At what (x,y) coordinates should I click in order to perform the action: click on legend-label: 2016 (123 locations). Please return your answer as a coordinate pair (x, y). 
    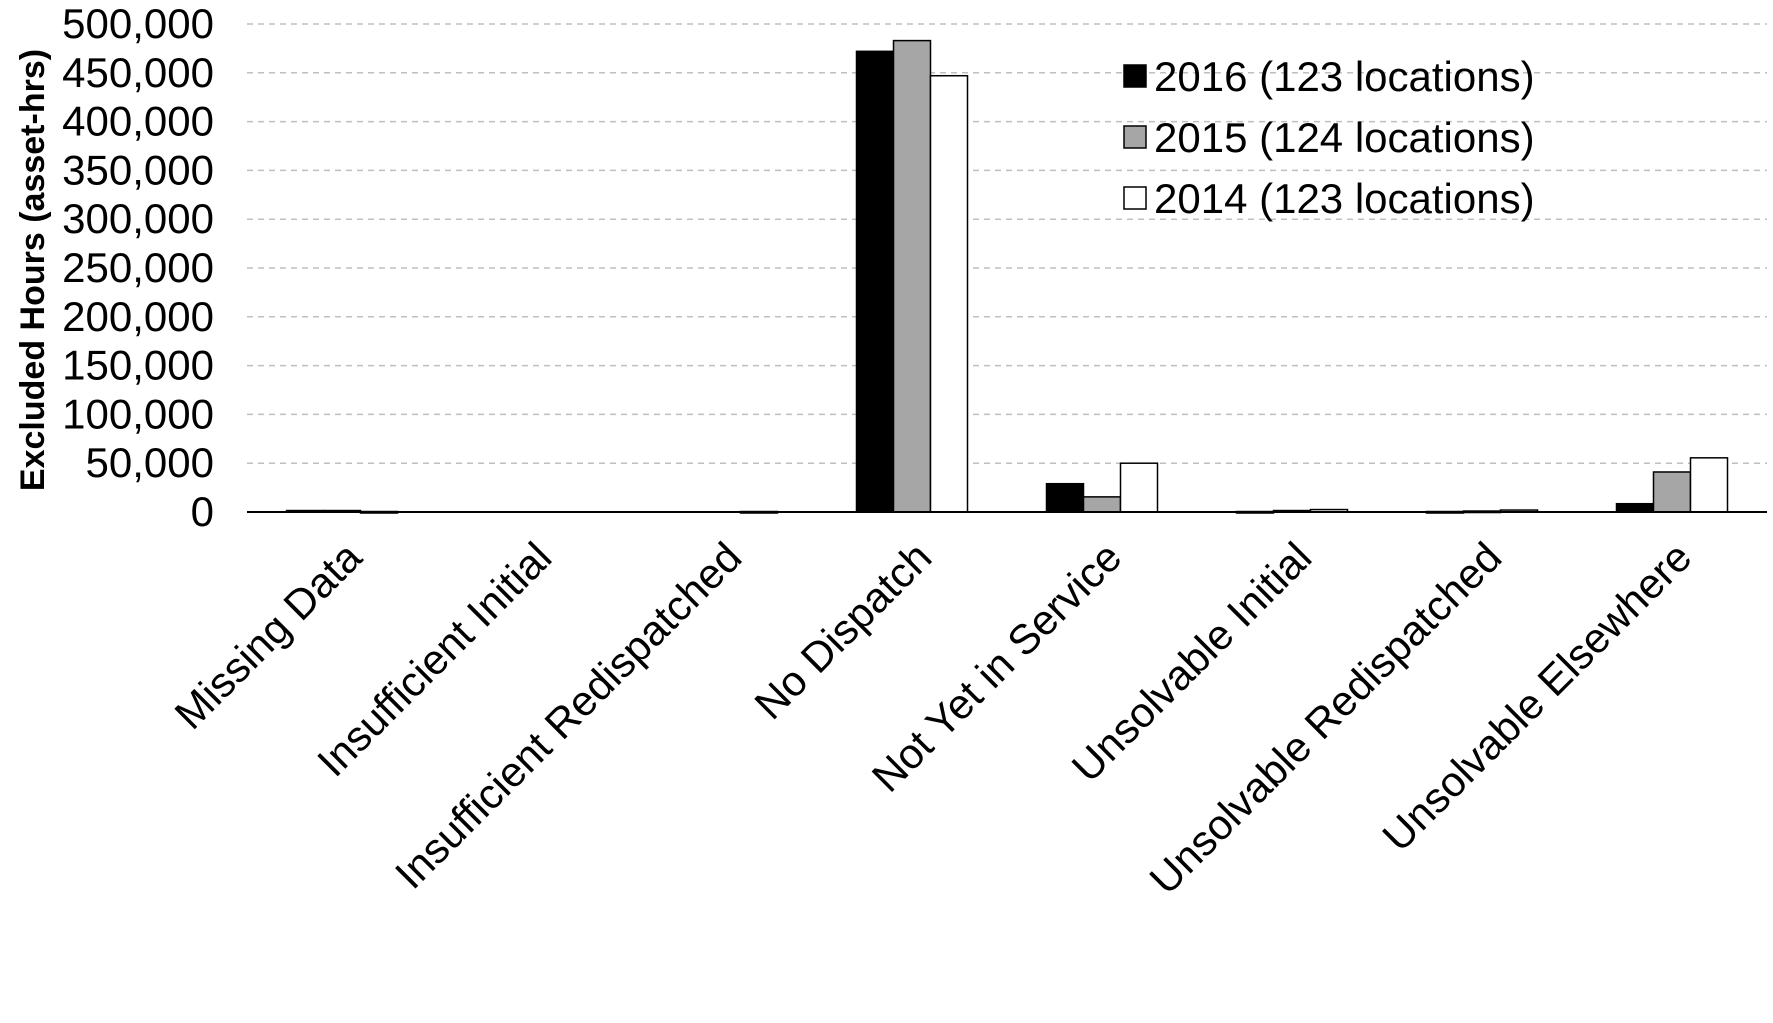
    Looking at the image, I should click on (1344, 76).